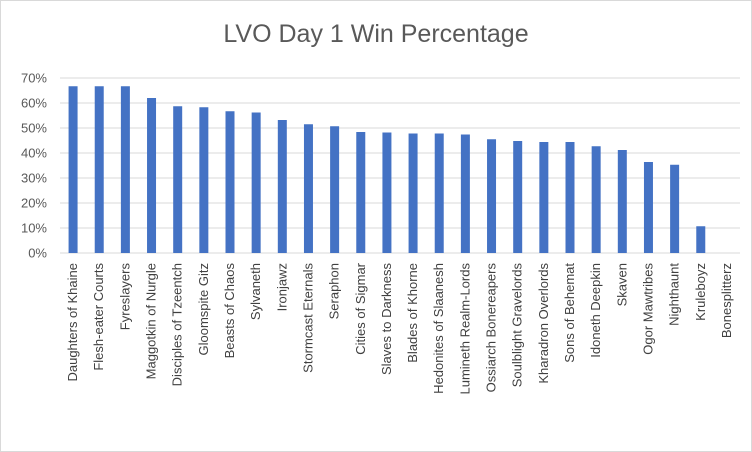 The height and width of the screenshot is (452, 752). Describe the element at coordinates (674, 294) in the screenshot. I see `x-category-label: Nighthaunt` at that location.